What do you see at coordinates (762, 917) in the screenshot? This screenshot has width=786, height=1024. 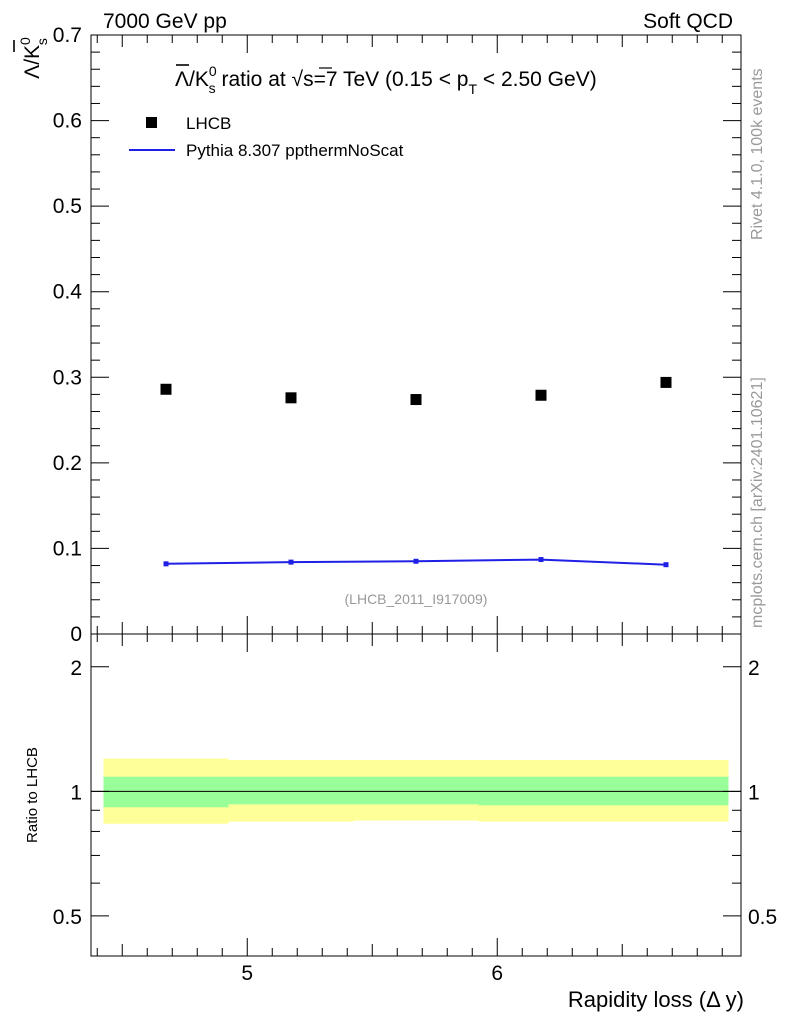 I see `ratio-y-tick-label-right: 0.5` at bounding box center [762, 917].